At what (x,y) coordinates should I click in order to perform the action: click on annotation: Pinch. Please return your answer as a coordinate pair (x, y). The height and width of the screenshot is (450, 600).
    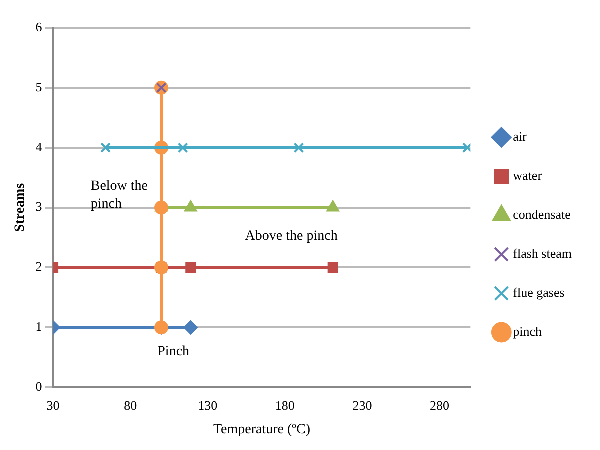
    Looking at the image, I should click on (174, 352).